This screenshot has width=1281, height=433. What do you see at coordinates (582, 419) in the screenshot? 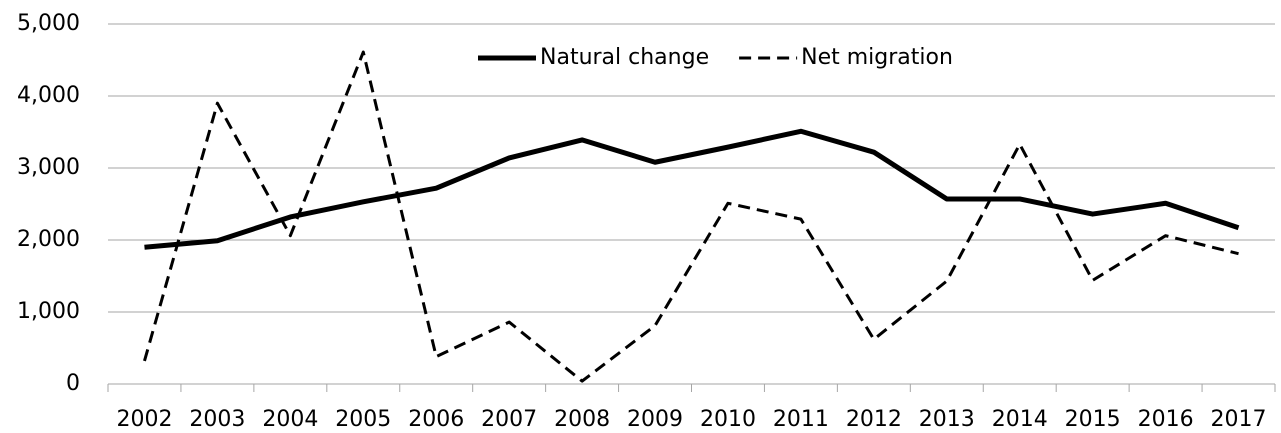
I see `x-tick-label: 2008` at bounding box center [582, 419].